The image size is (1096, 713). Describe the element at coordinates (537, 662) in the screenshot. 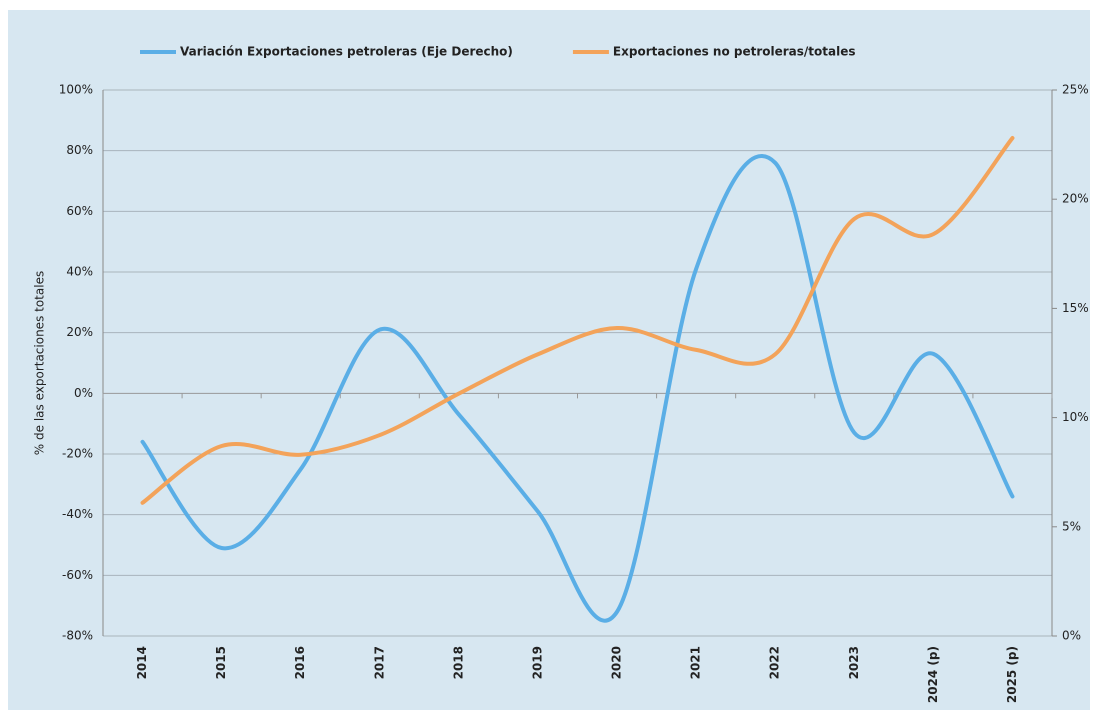

I see `x-tick-label: 2019` at that location.